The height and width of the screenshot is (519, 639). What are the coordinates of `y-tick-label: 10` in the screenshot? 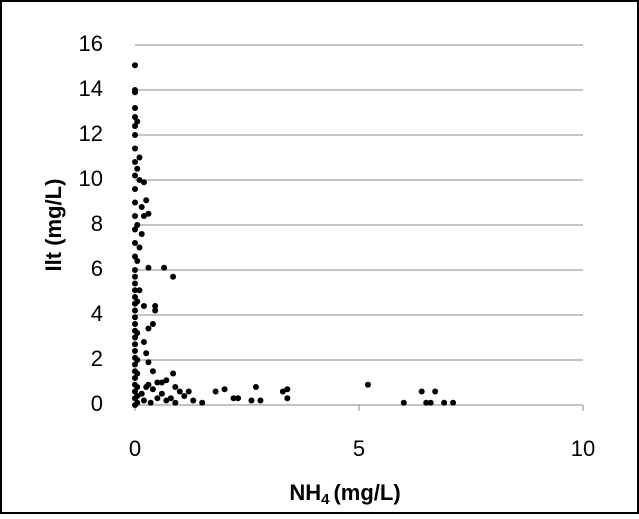 It's located at (91, 178).